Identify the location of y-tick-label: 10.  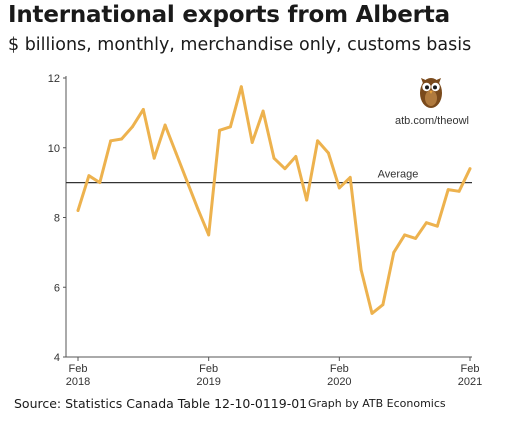
(54, 149).